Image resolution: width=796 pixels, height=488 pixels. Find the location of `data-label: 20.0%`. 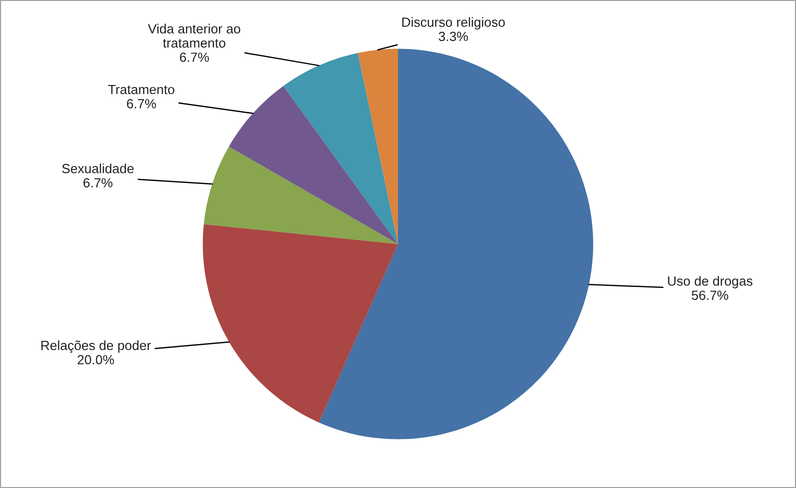

data-label: 20.0% is located at coordinates (96, 359).